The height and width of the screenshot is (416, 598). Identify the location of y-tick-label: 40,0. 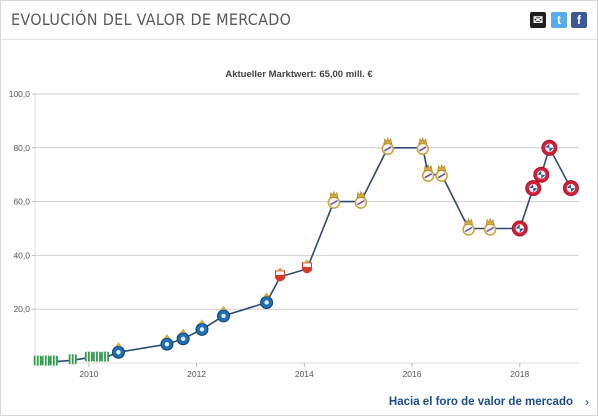
(21, 255).